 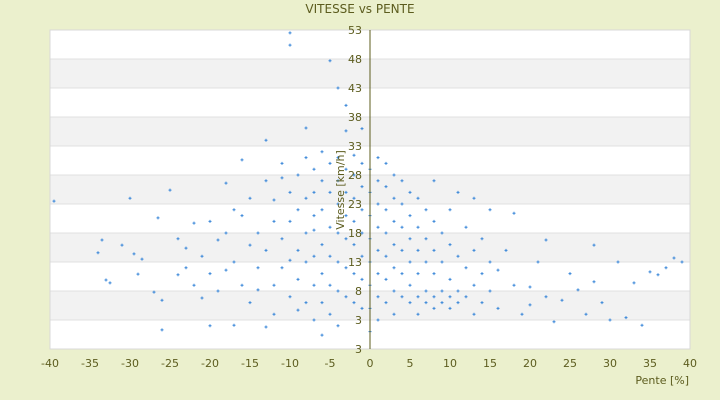 I want to click on x-tick-label: -25, so click(x=170, y=363).